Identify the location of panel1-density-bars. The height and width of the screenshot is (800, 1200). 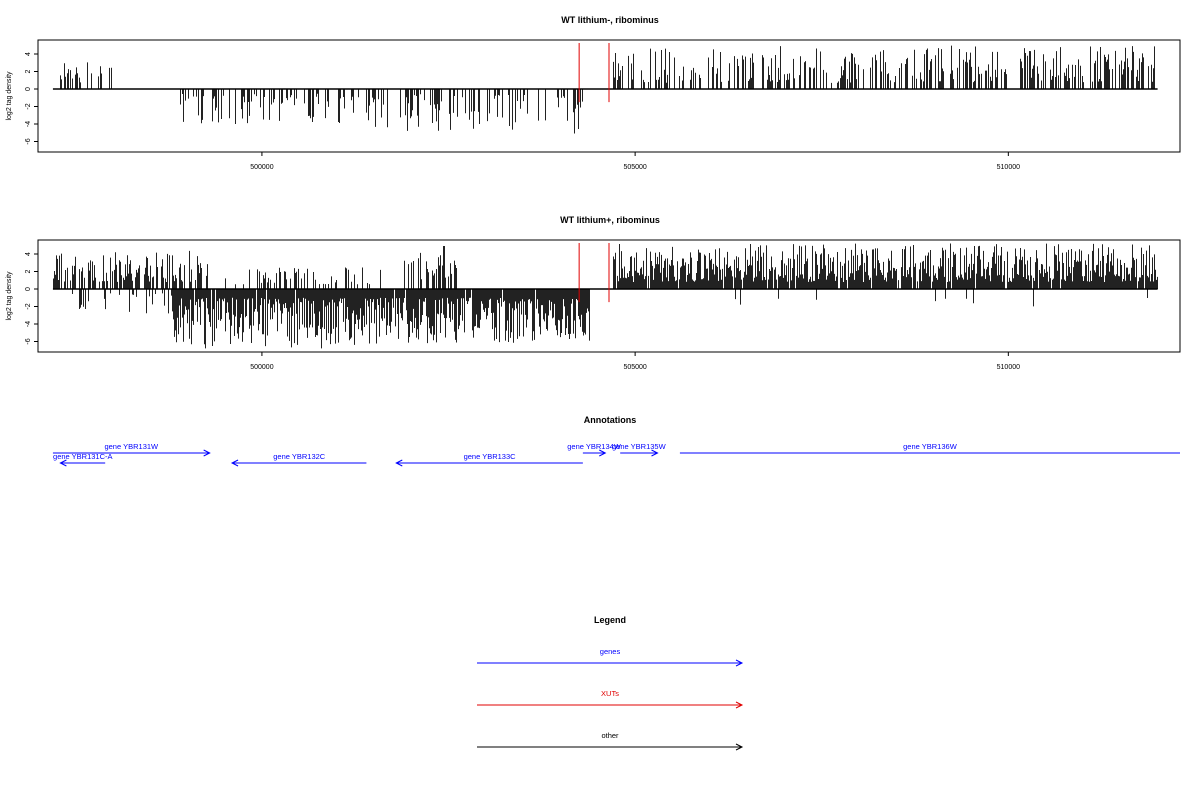
(607, 89).